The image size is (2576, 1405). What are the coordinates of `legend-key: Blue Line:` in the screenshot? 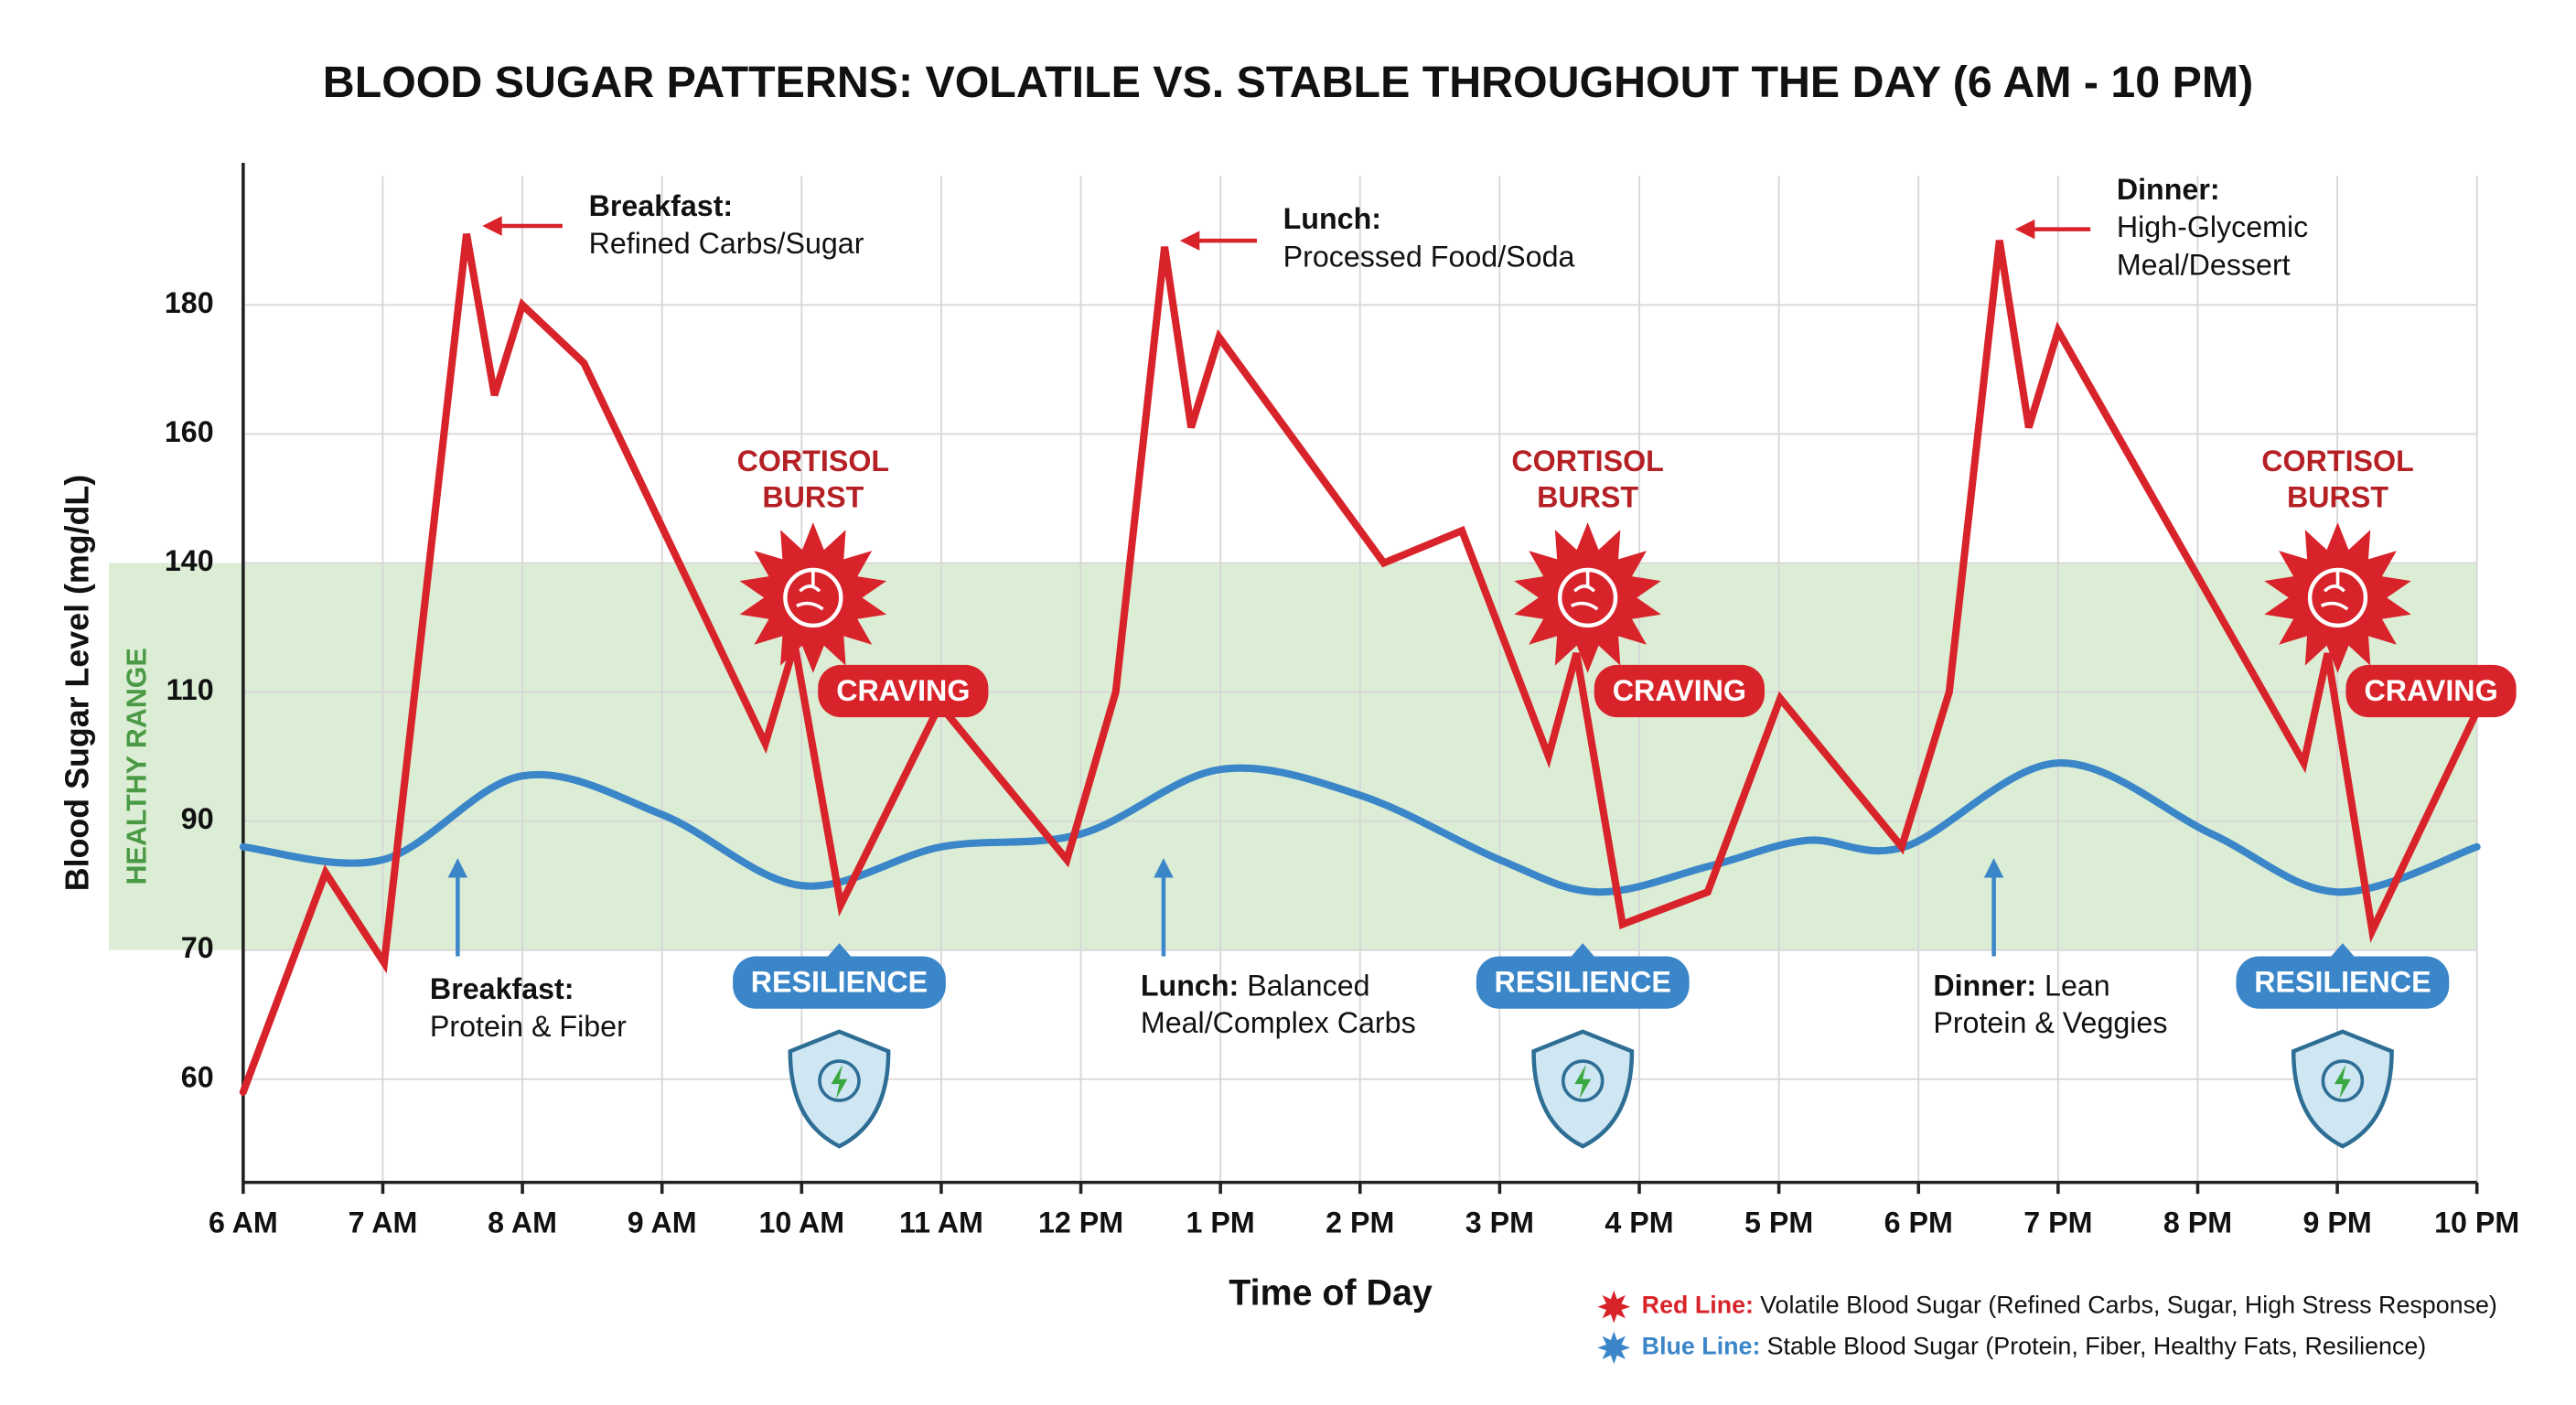 It's located at (1701, 1345).